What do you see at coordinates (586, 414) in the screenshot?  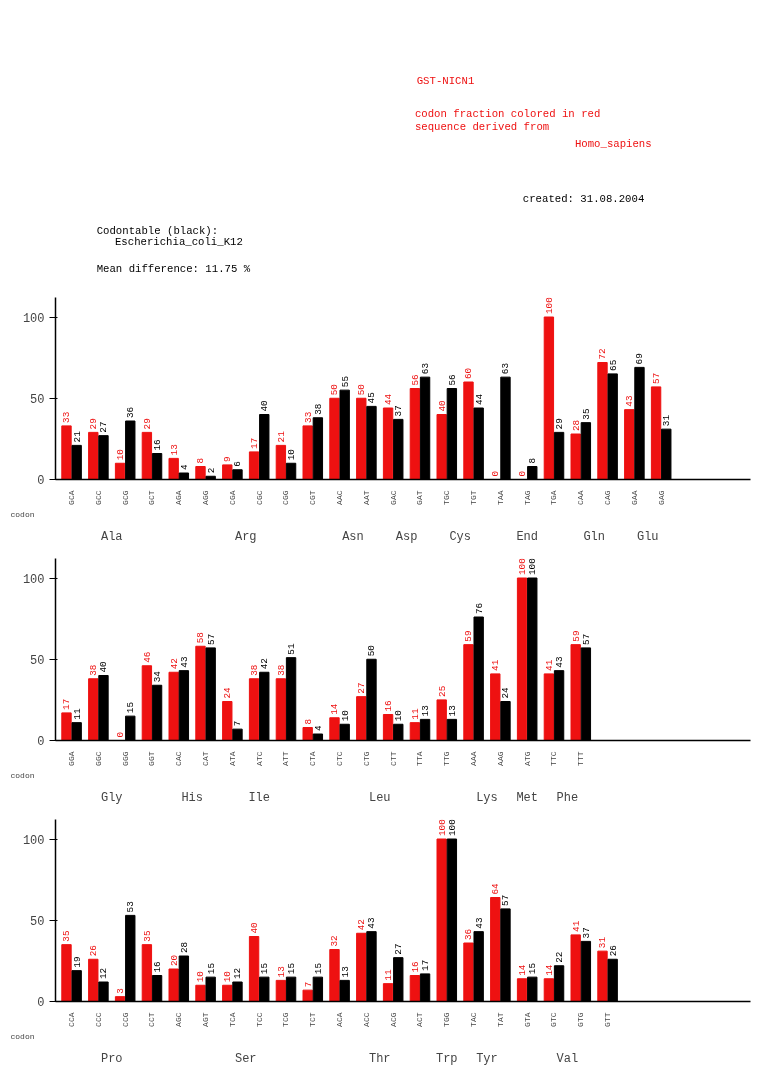 I see `data-label: 35` at bounding box center [586, 414].